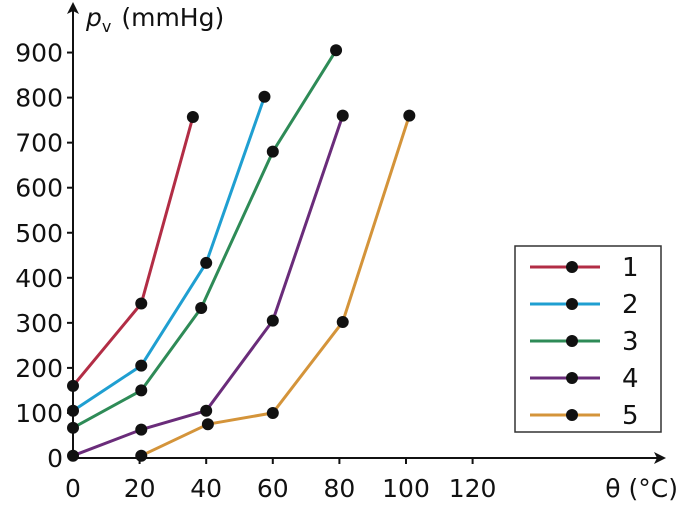  I want to click on x-tick-label: 100, so click(406, 488).